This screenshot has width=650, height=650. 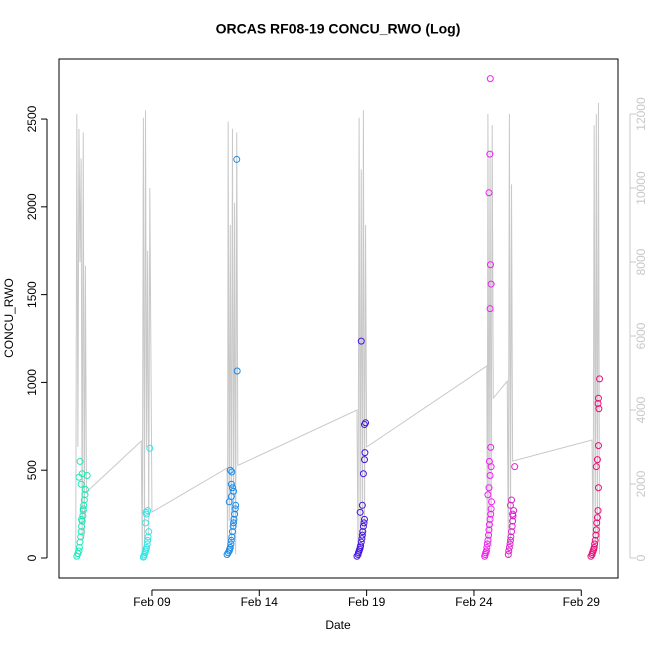 I want to click on y-tick-label: 0, so click(x=32, y=557).